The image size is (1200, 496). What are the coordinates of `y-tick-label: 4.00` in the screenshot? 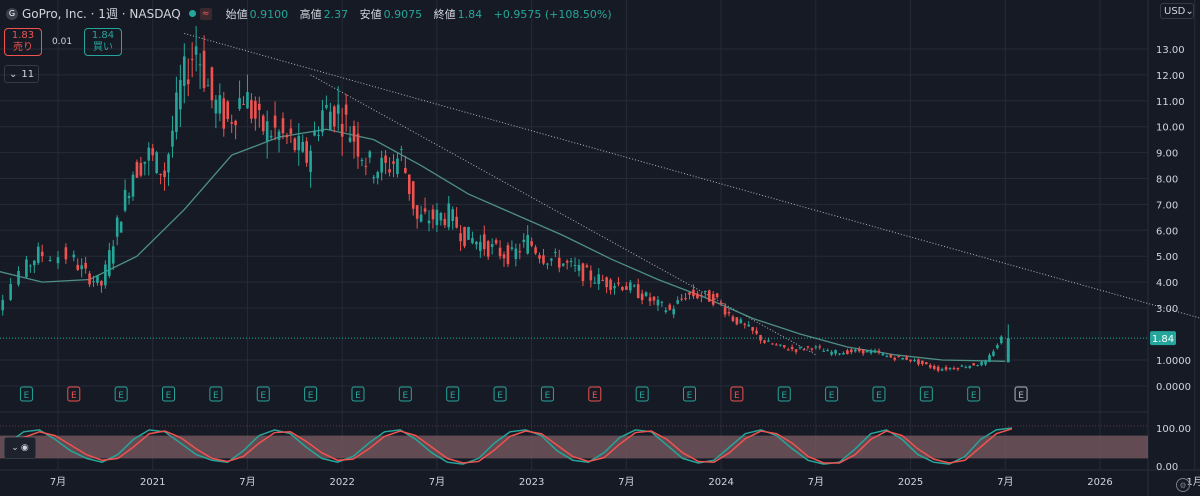 It's located at (1167, 283).